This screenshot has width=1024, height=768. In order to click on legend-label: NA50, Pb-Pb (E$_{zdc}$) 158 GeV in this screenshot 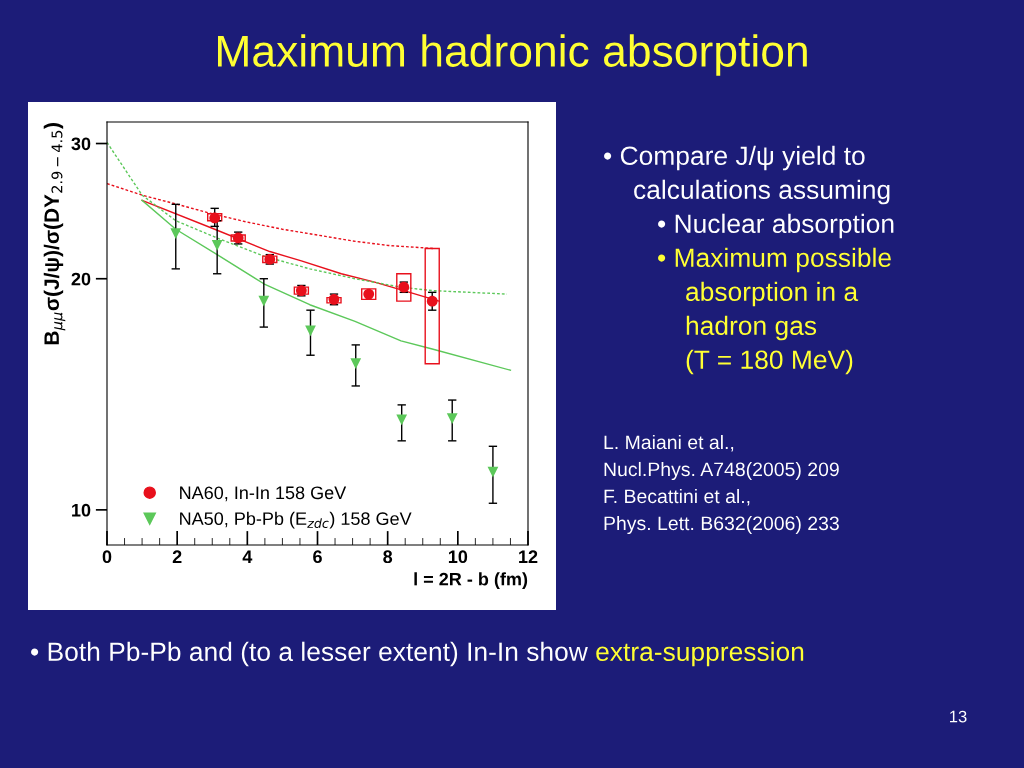, I will do `click(296, 520)`.